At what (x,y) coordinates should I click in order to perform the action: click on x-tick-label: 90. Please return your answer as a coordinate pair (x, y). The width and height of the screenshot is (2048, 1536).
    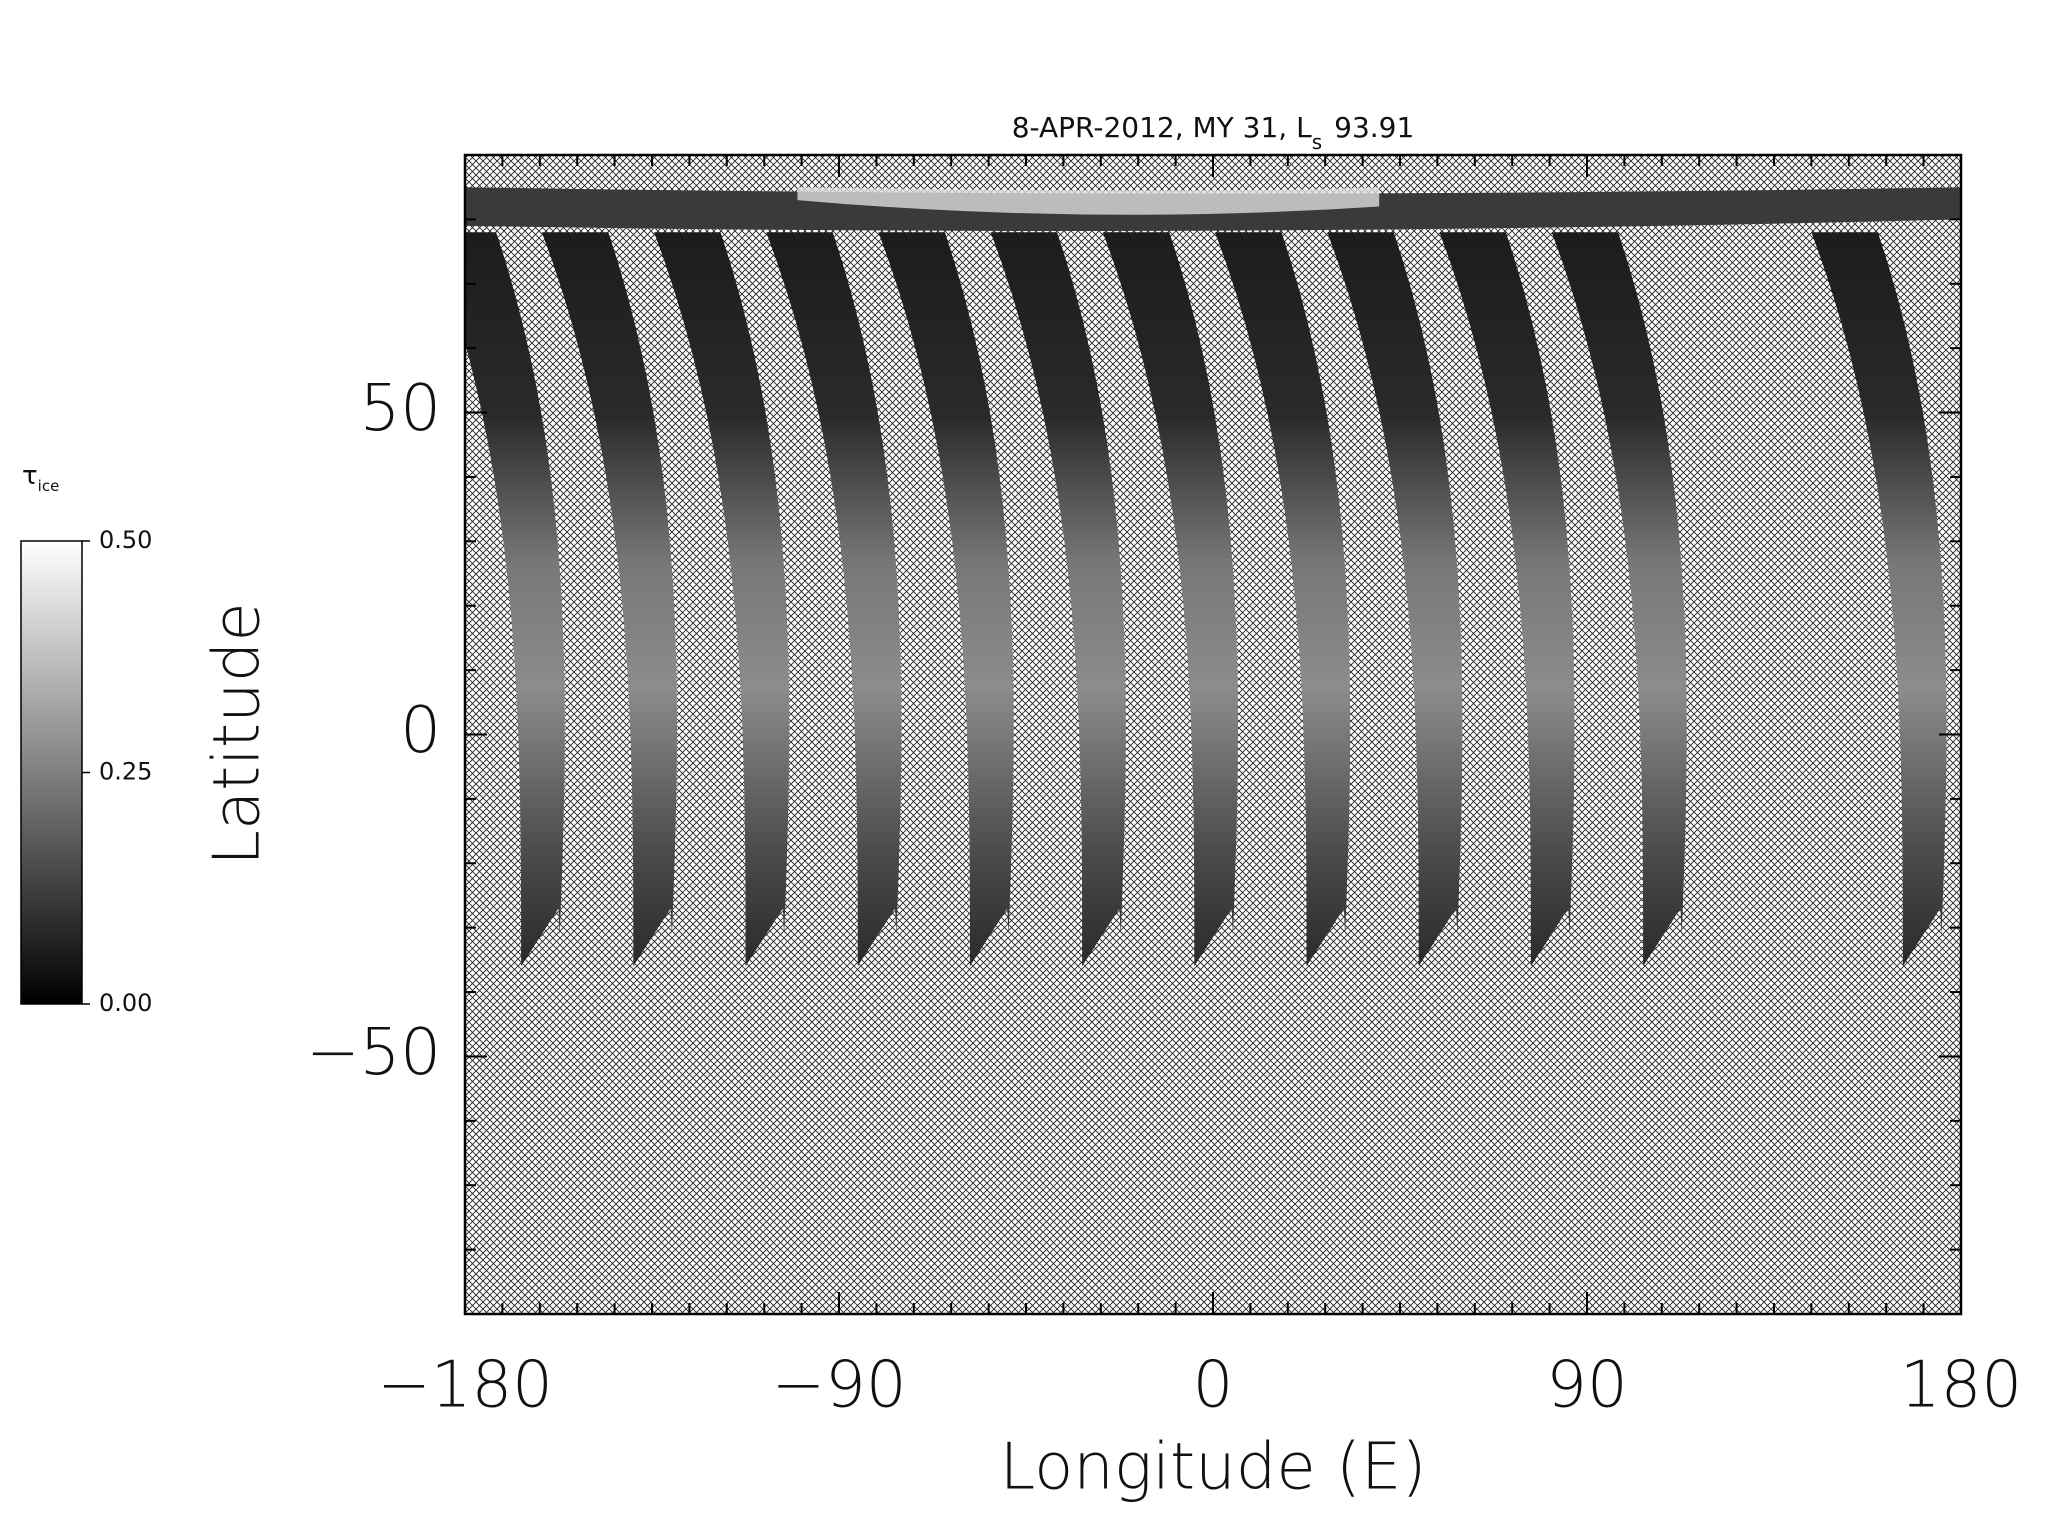
    Looking at the image, I should click on (1586, 1386).